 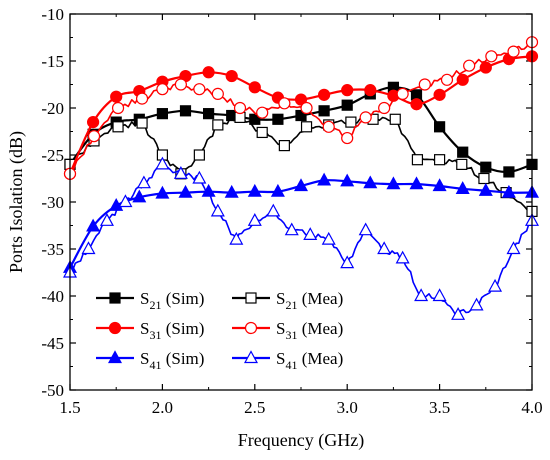 What do you see at coordinates (52, 249) in the screenshot?
I see `y-tick-label: -35` at bounding box center [52, 249].